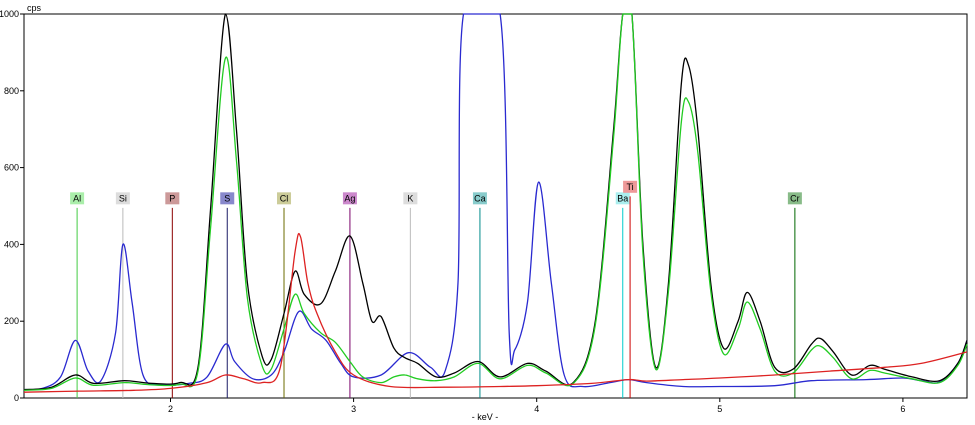 The height and width of the screenshot is (425, 975). I want to click on marker-label-ca: Ca, so click(480, 198).